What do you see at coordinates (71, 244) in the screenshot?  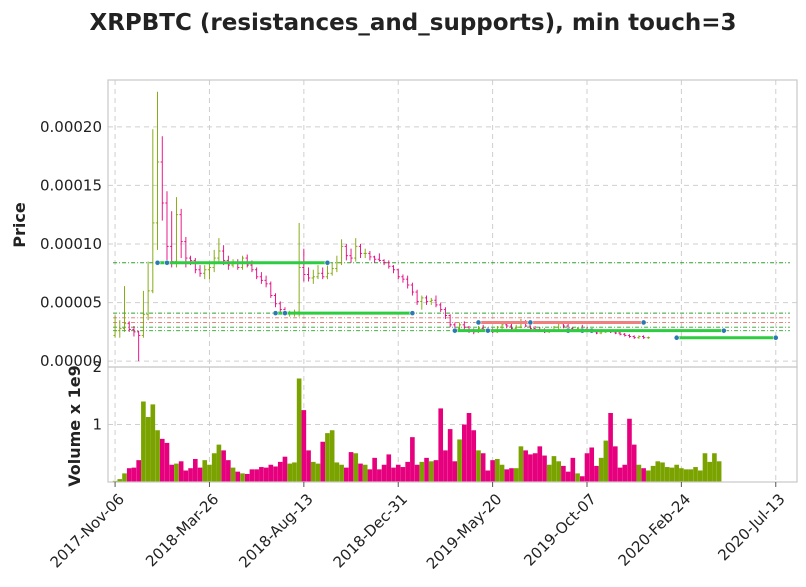 I see `price-y-ticks: 0.00000 0.00005 0.00010 0.00015 0.00020` at bounding box center [71, 244].